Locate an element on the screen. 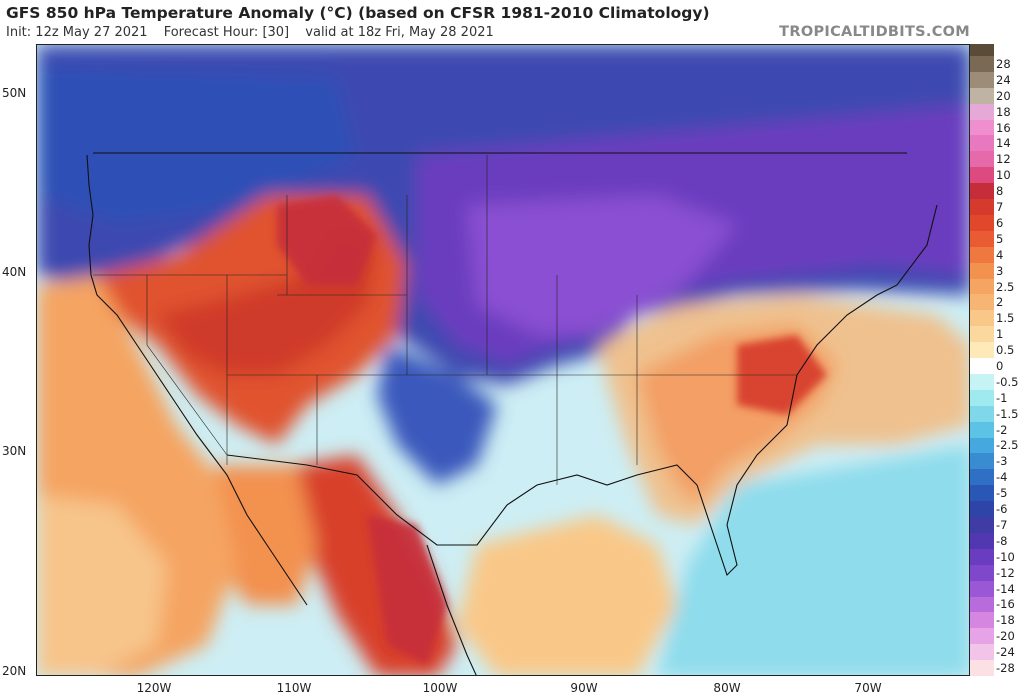  colorbar-label: -14 is located at coordinates (1005, 588).